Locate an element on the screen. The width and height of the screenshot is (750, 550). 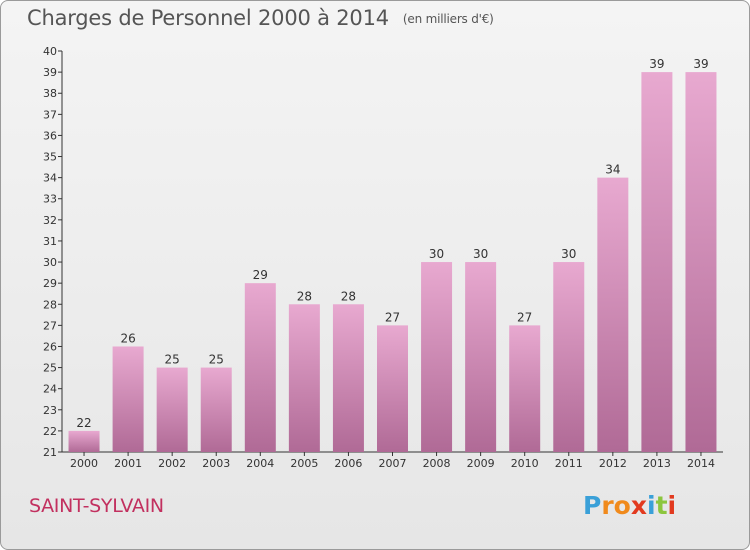
y-tick-label: 32 is located at coordinates (50, 220).